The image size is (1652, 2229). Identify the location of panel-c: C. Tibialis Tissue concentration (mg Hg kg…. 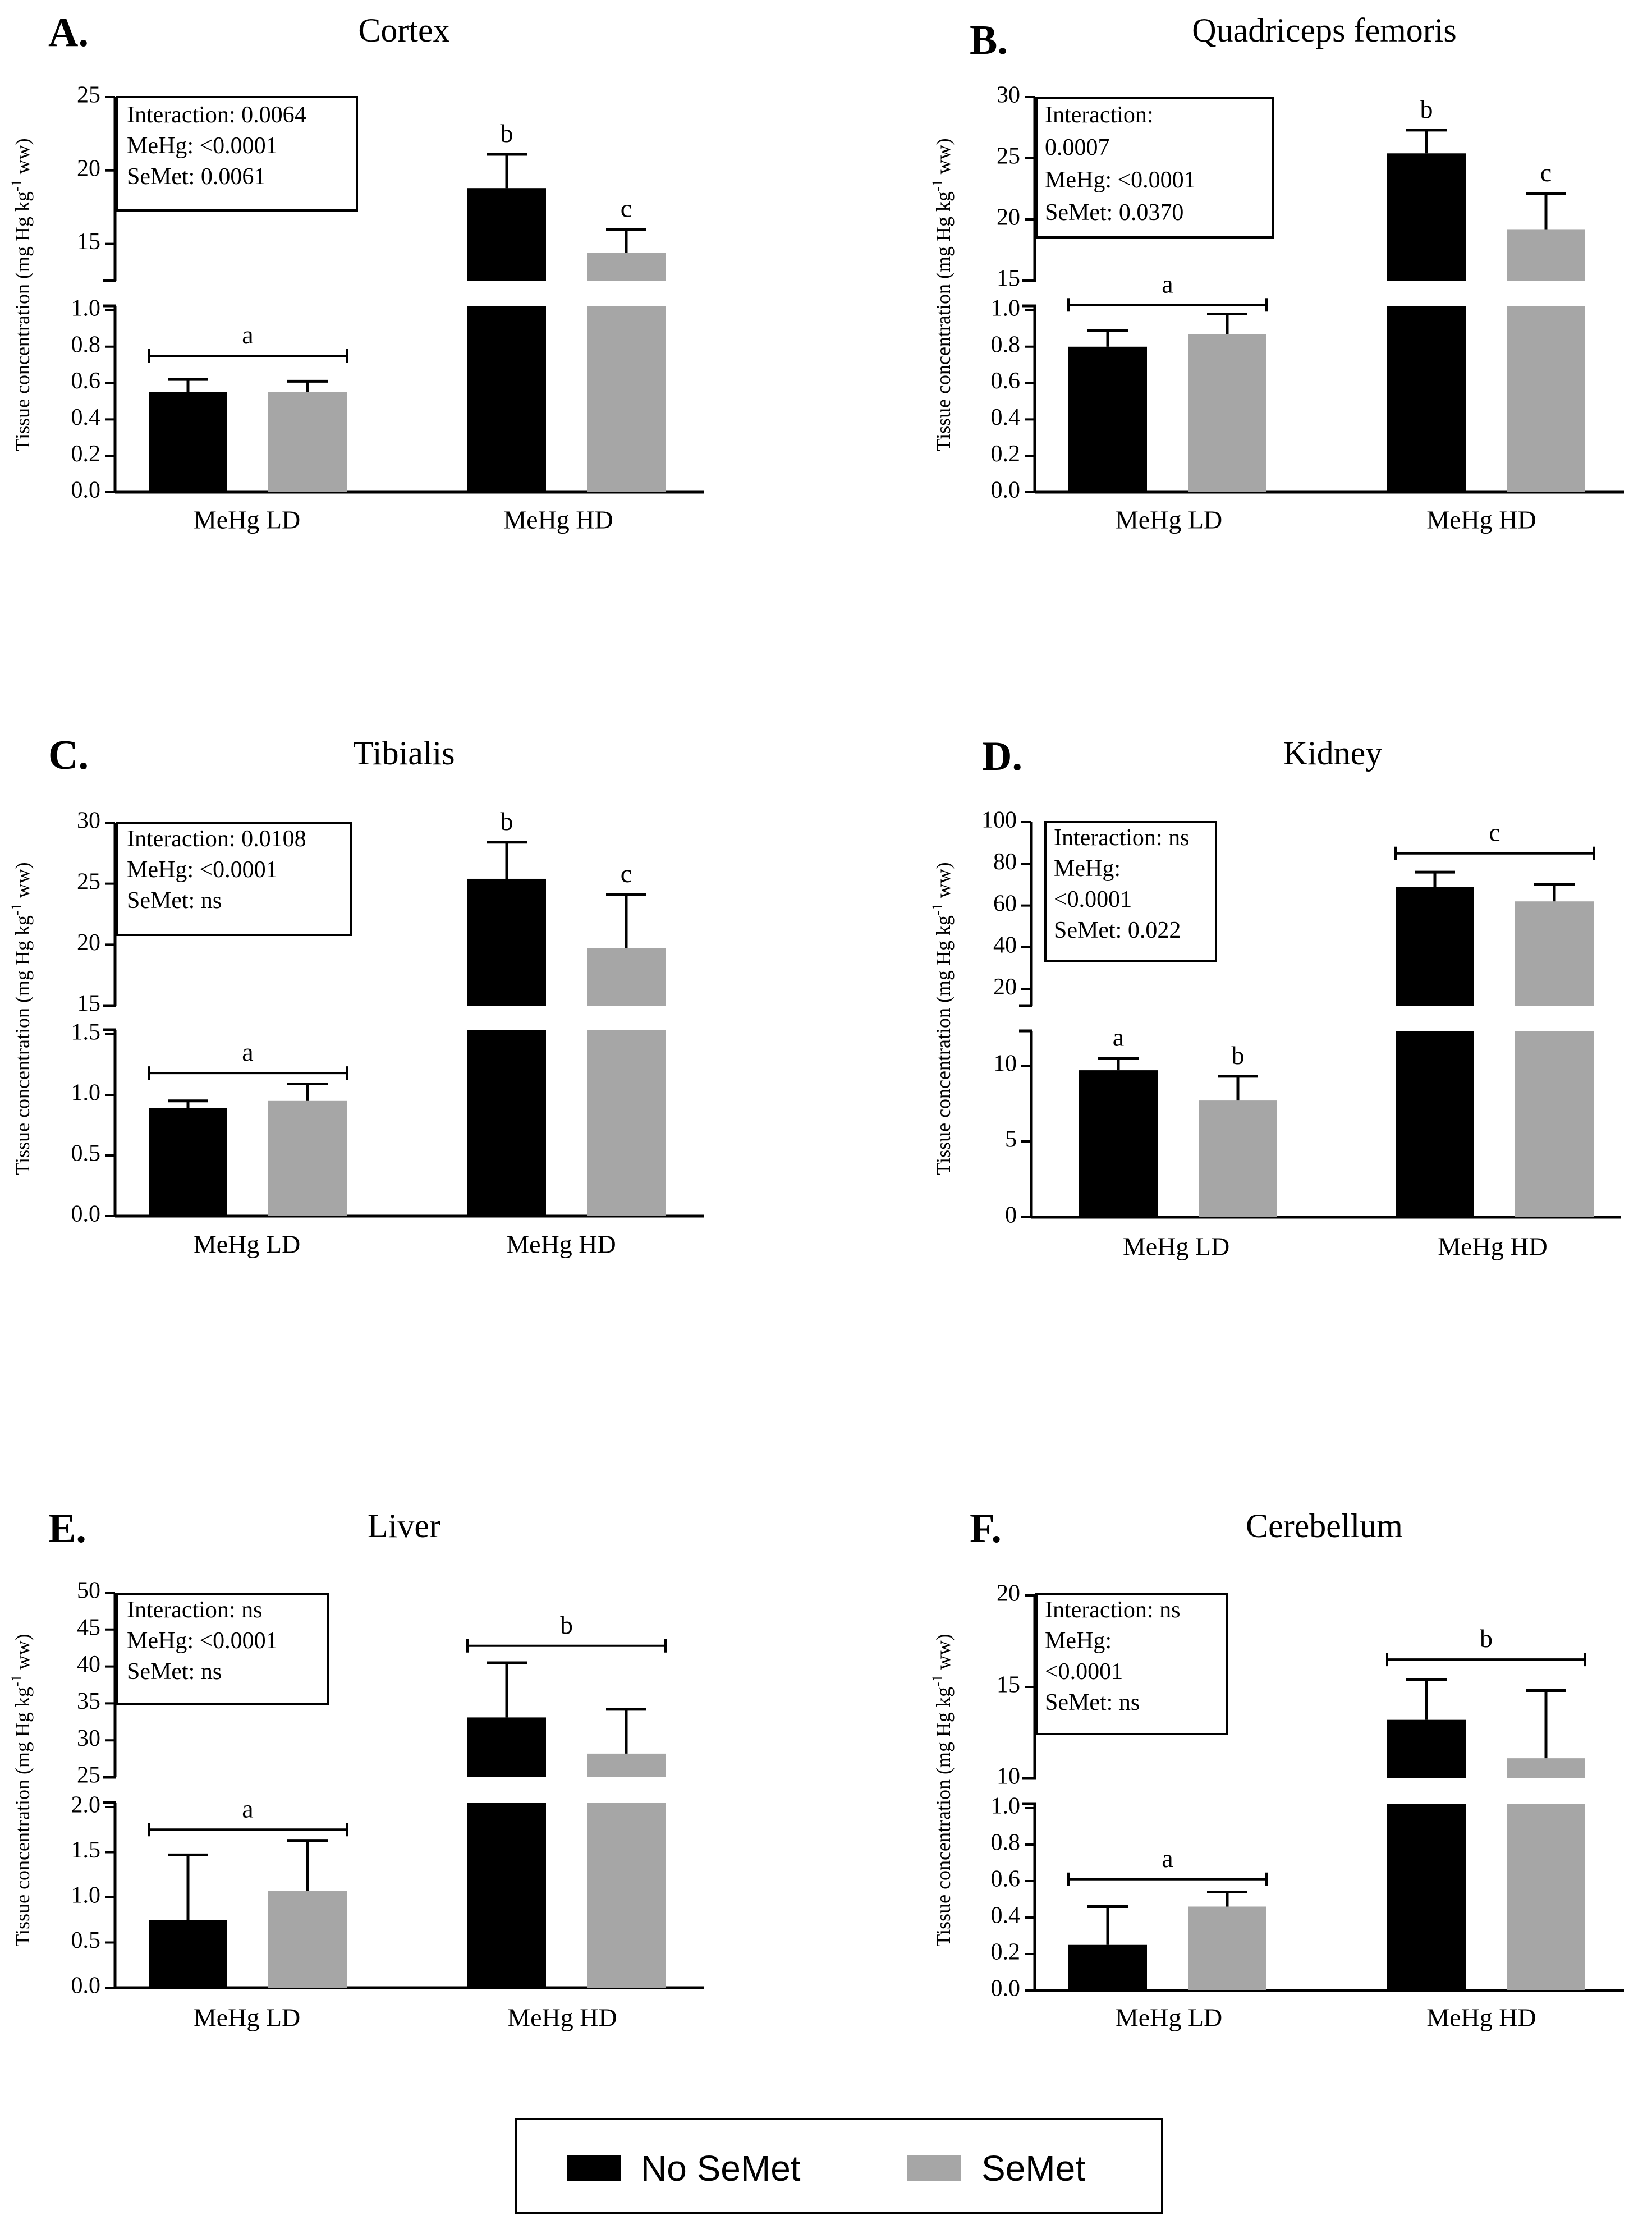
(356, 995).